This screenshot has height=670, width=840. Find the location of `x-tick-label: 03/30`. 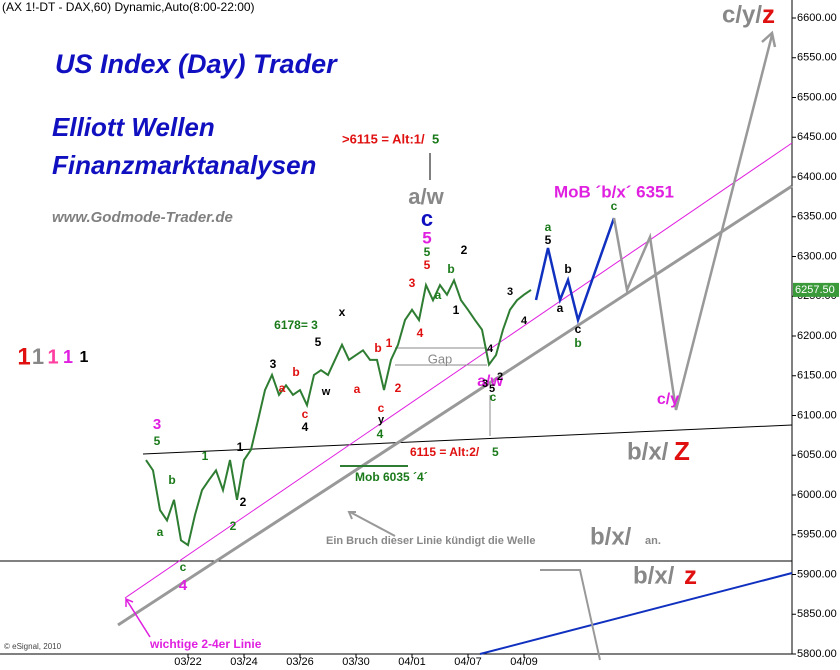

x-tick-label: 03/30 is located at coordinates (356, 662).